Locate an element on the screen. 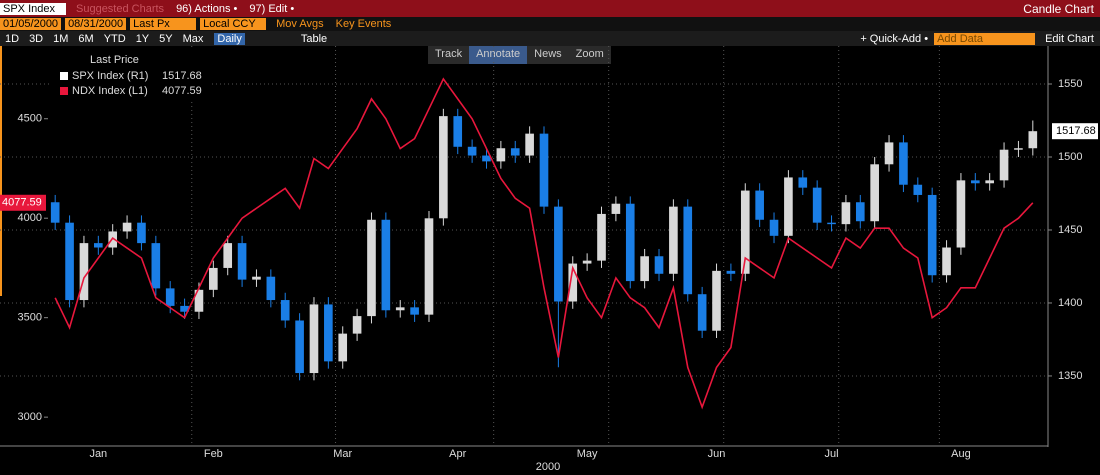 Image resolution: width=1100 pixels, height=475 pixels. end-date: 08/31/2000 is located at coordinates (96, 24).